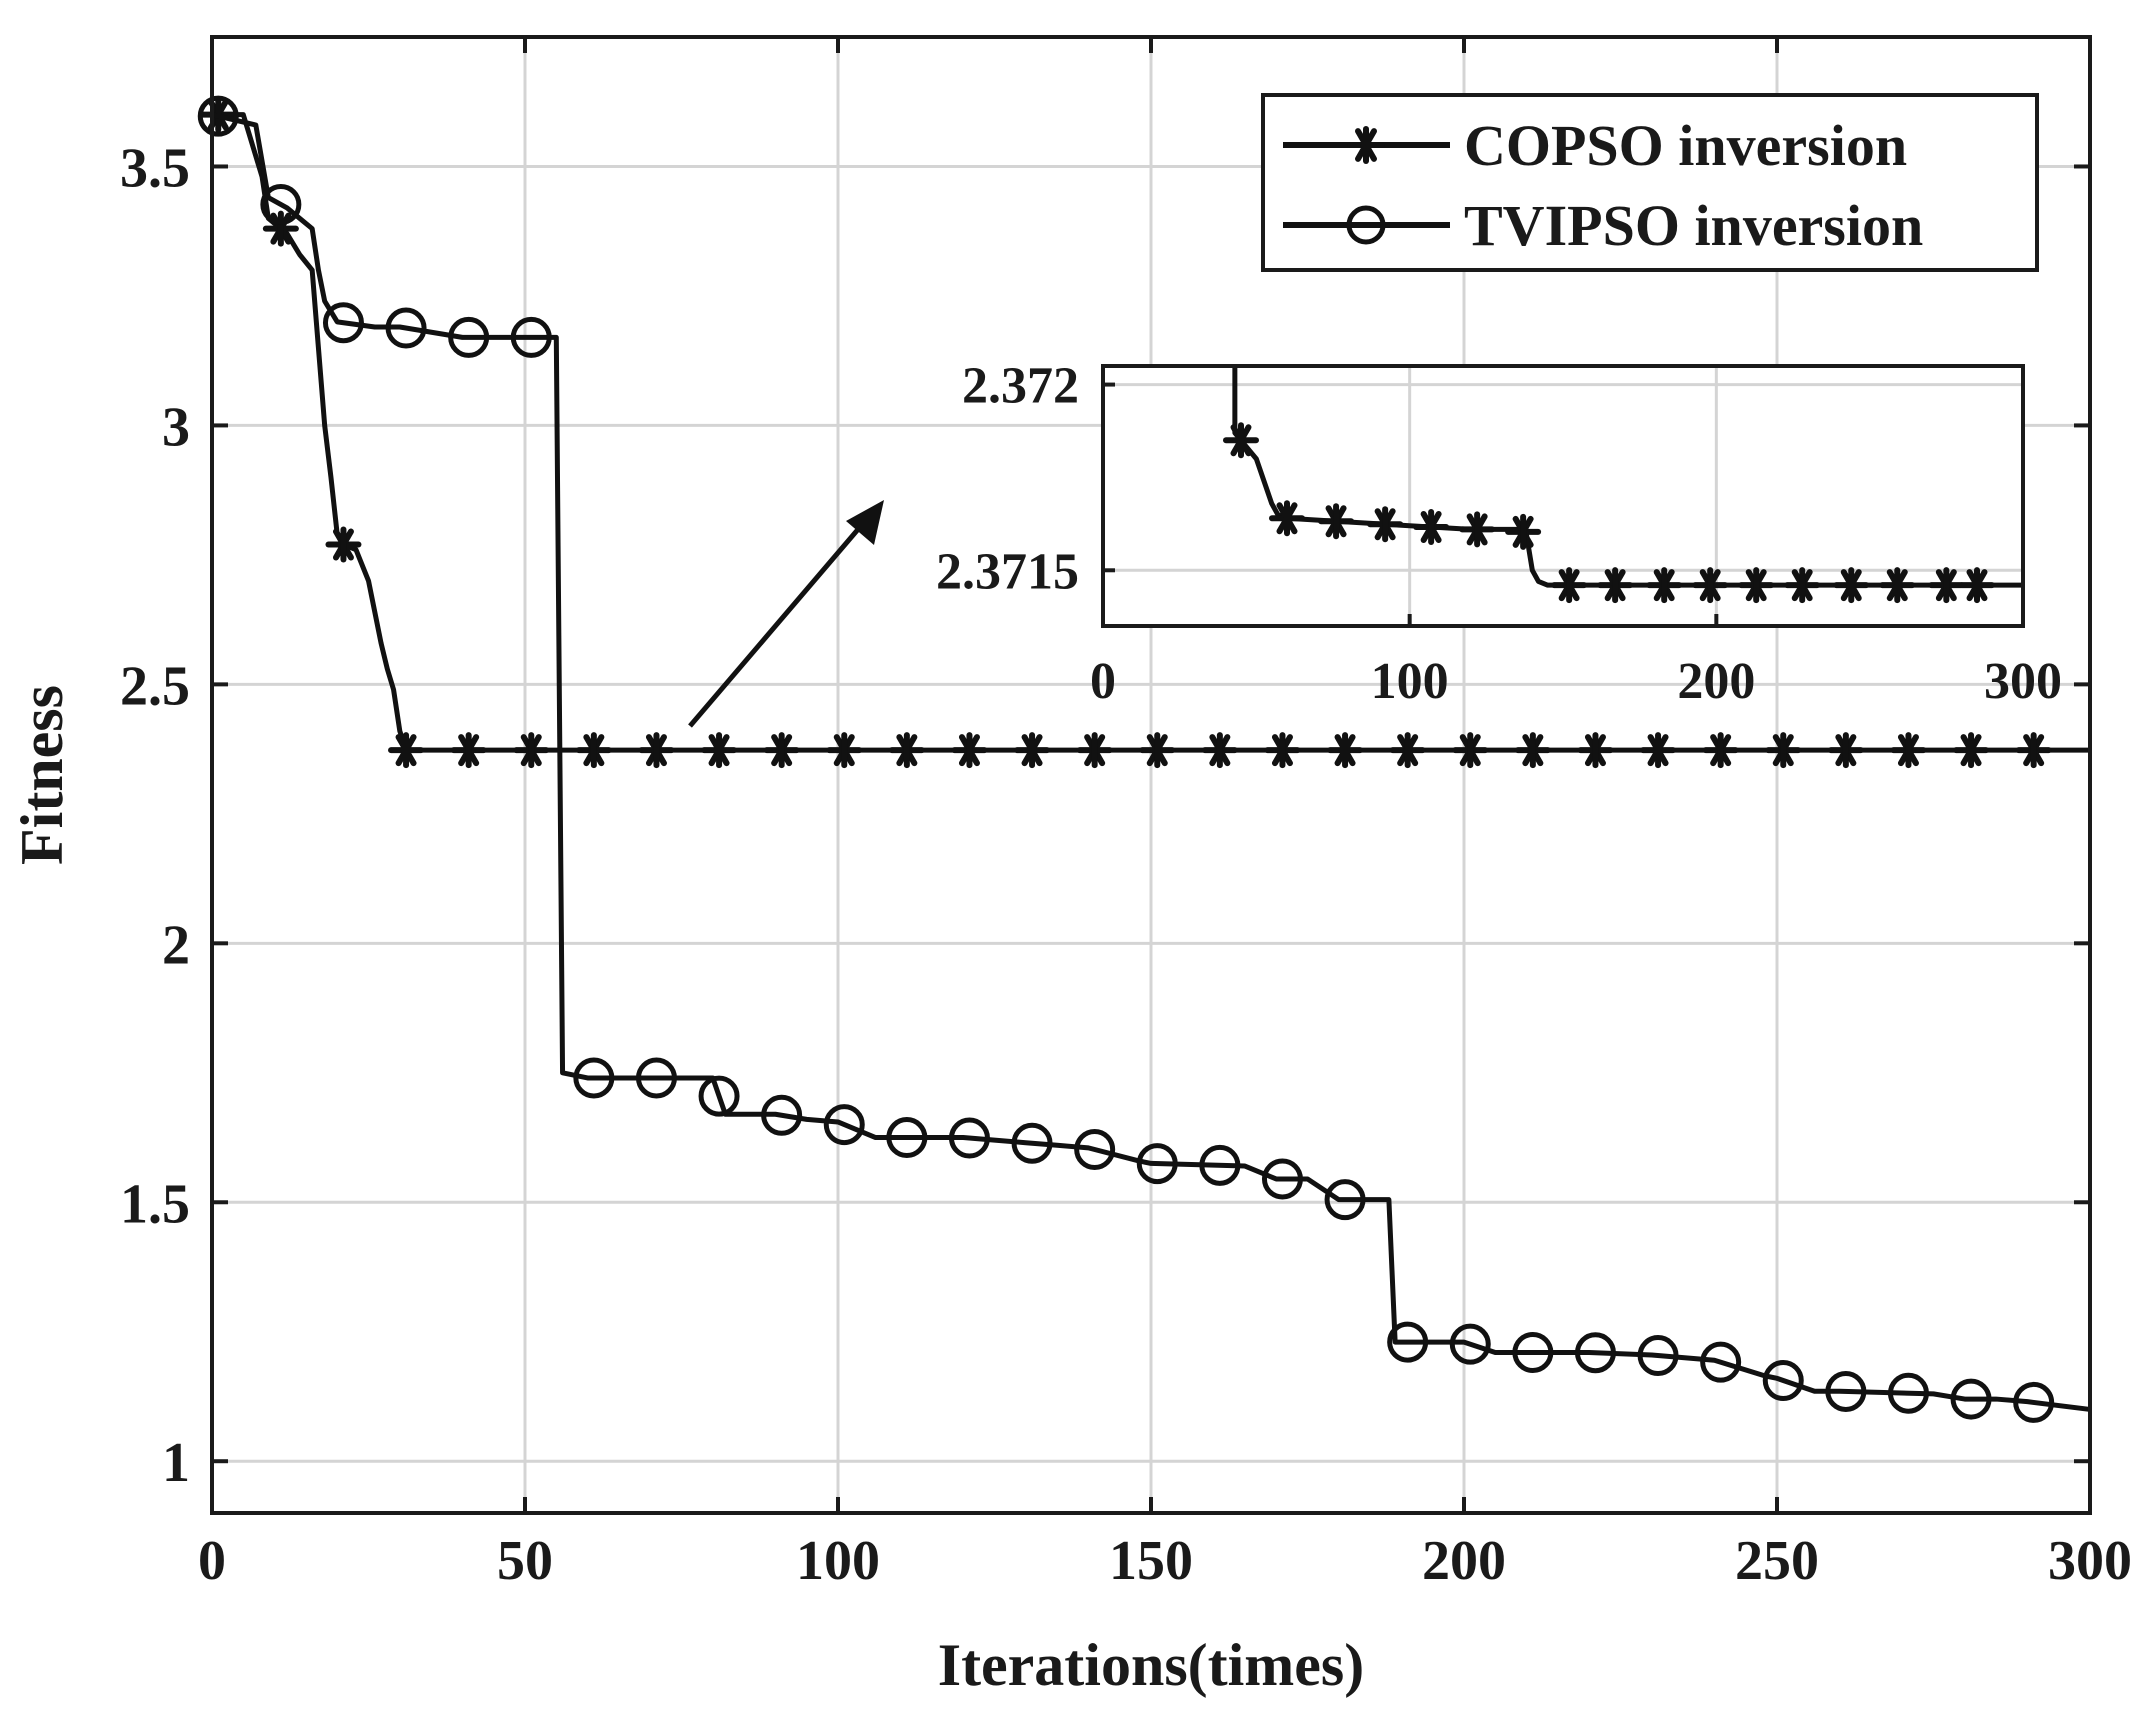 This screenshot has width=2155, height=1709. Describe the element at coordinates (176, 427) in the screenshot. I see `y-tick-label: 3` at that location.